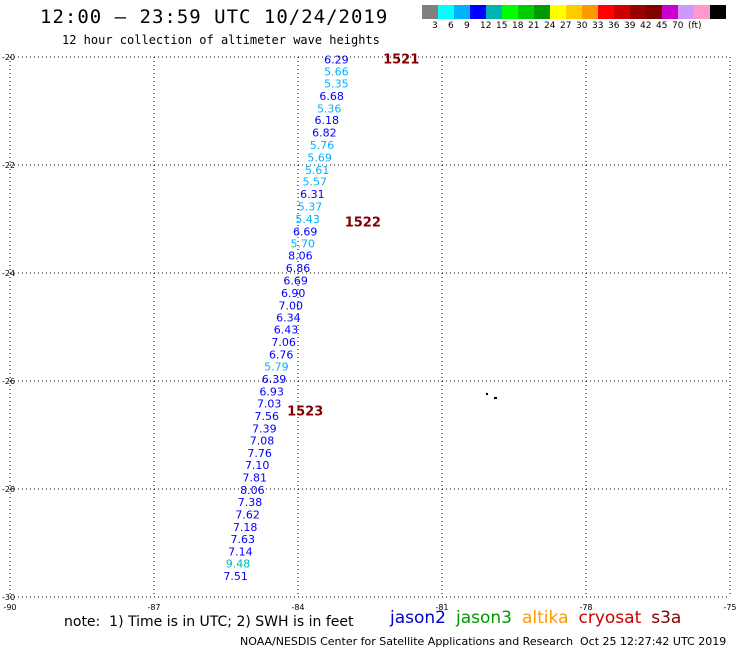 This screenshot has width=740, height=650. What do you see at coordinates (8, 597) in the screenshot?
I see `y-tick-label: -30` at bounding box center [8, 597].